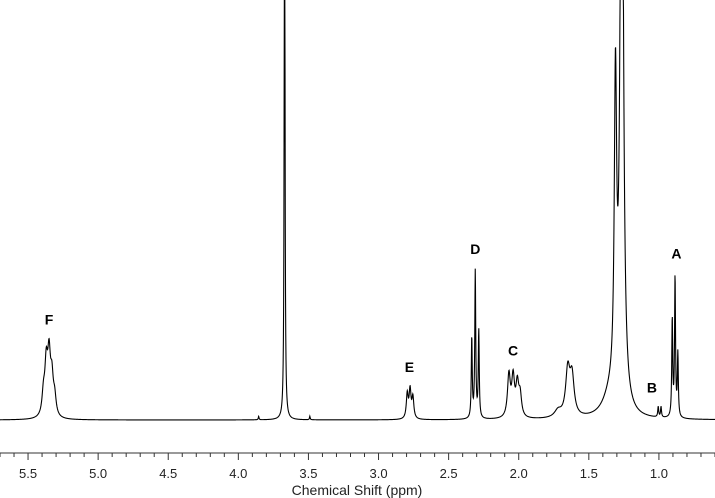 The image size is (715, 498). I want to click on x-tick-label: 5.0, so click(98, 473).